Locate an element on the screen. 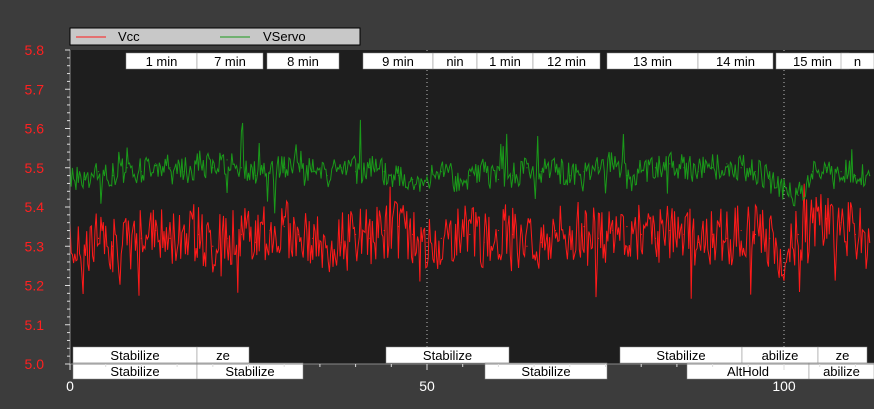  mode-label-bottom-1: Stabilize is located at coordinates (249, 371).